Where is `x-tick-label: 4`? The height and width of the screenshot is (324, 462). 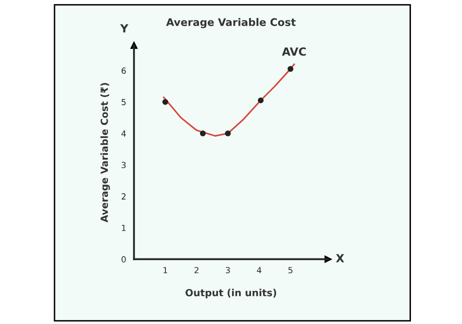
x-tick-label: 4 is located at coordinates (259, 270).